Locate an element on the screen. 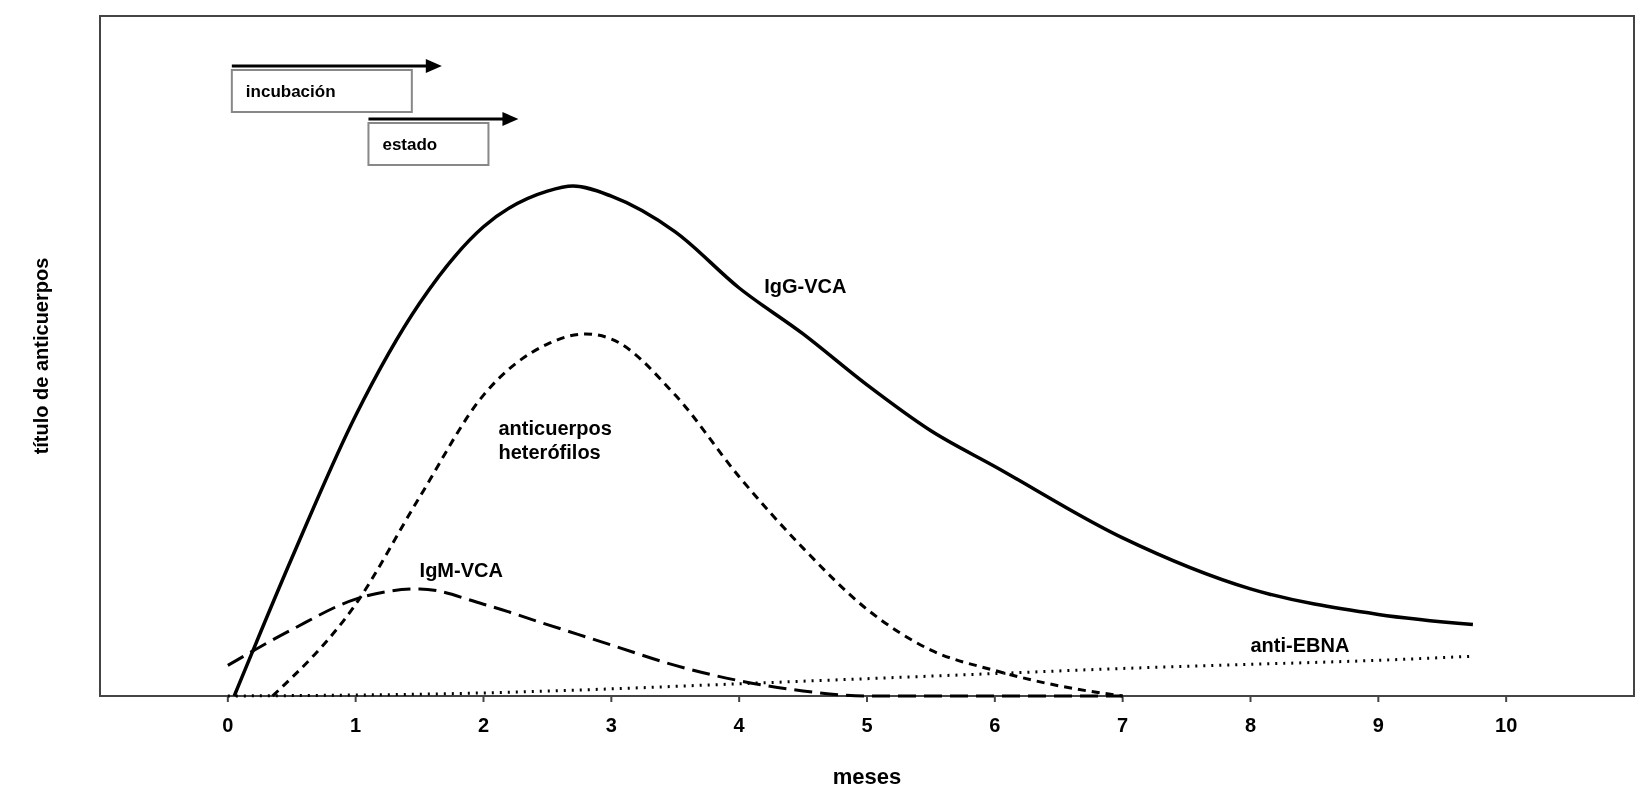 This screenshot has height=804, width=1646. series-label: IgM-VCA is located at coordinates (461, 569).